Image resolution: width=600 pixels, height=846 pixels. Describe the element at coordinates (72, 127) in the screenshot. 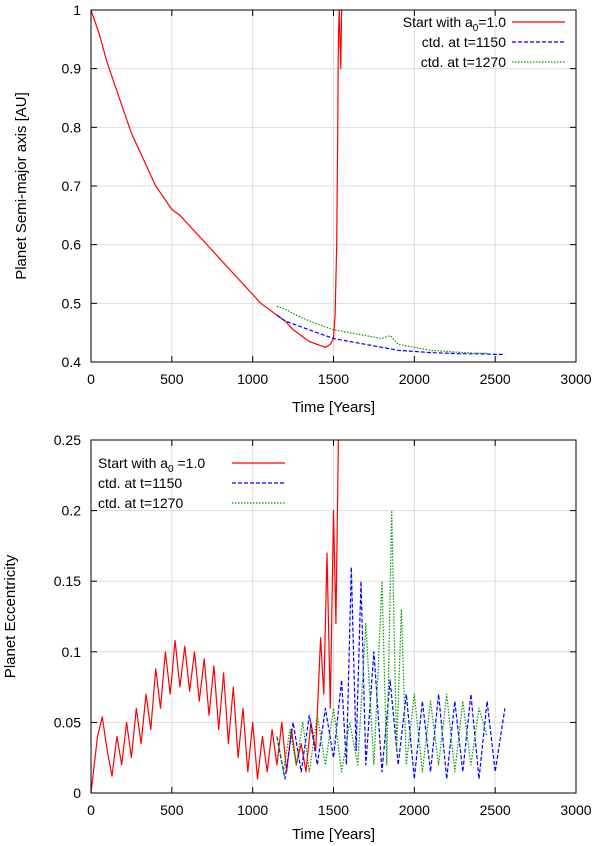

I see `y-tick-label: 0.8` at that location.